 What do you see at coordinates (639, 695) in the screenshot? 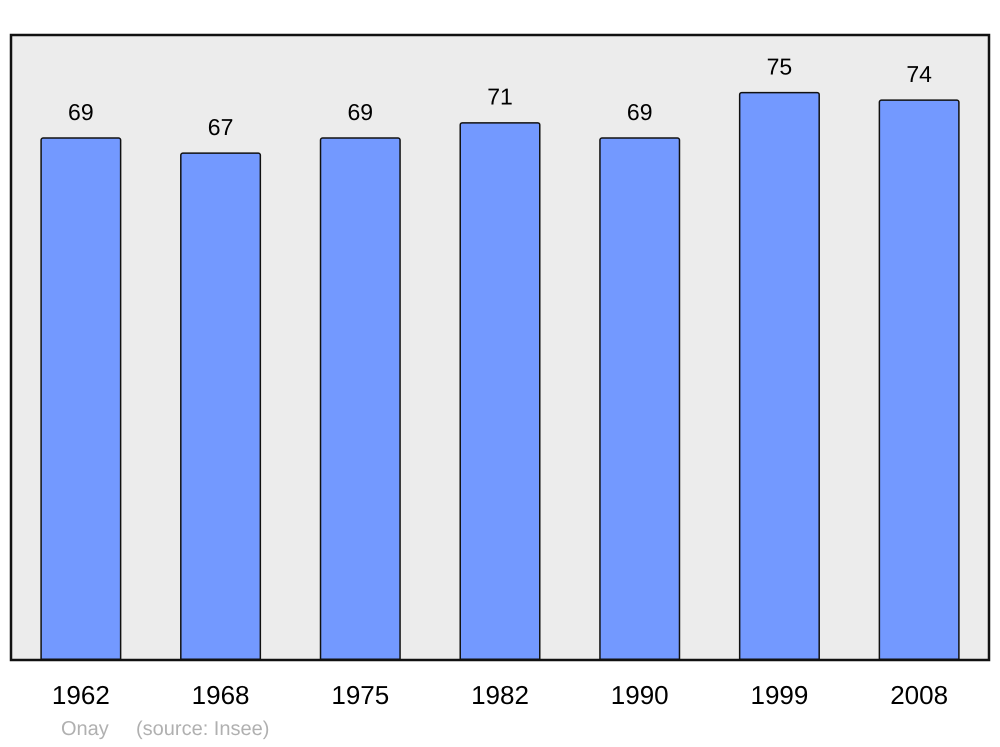
I see `x-tick-label: 1990` at bounding box center [639, 695].